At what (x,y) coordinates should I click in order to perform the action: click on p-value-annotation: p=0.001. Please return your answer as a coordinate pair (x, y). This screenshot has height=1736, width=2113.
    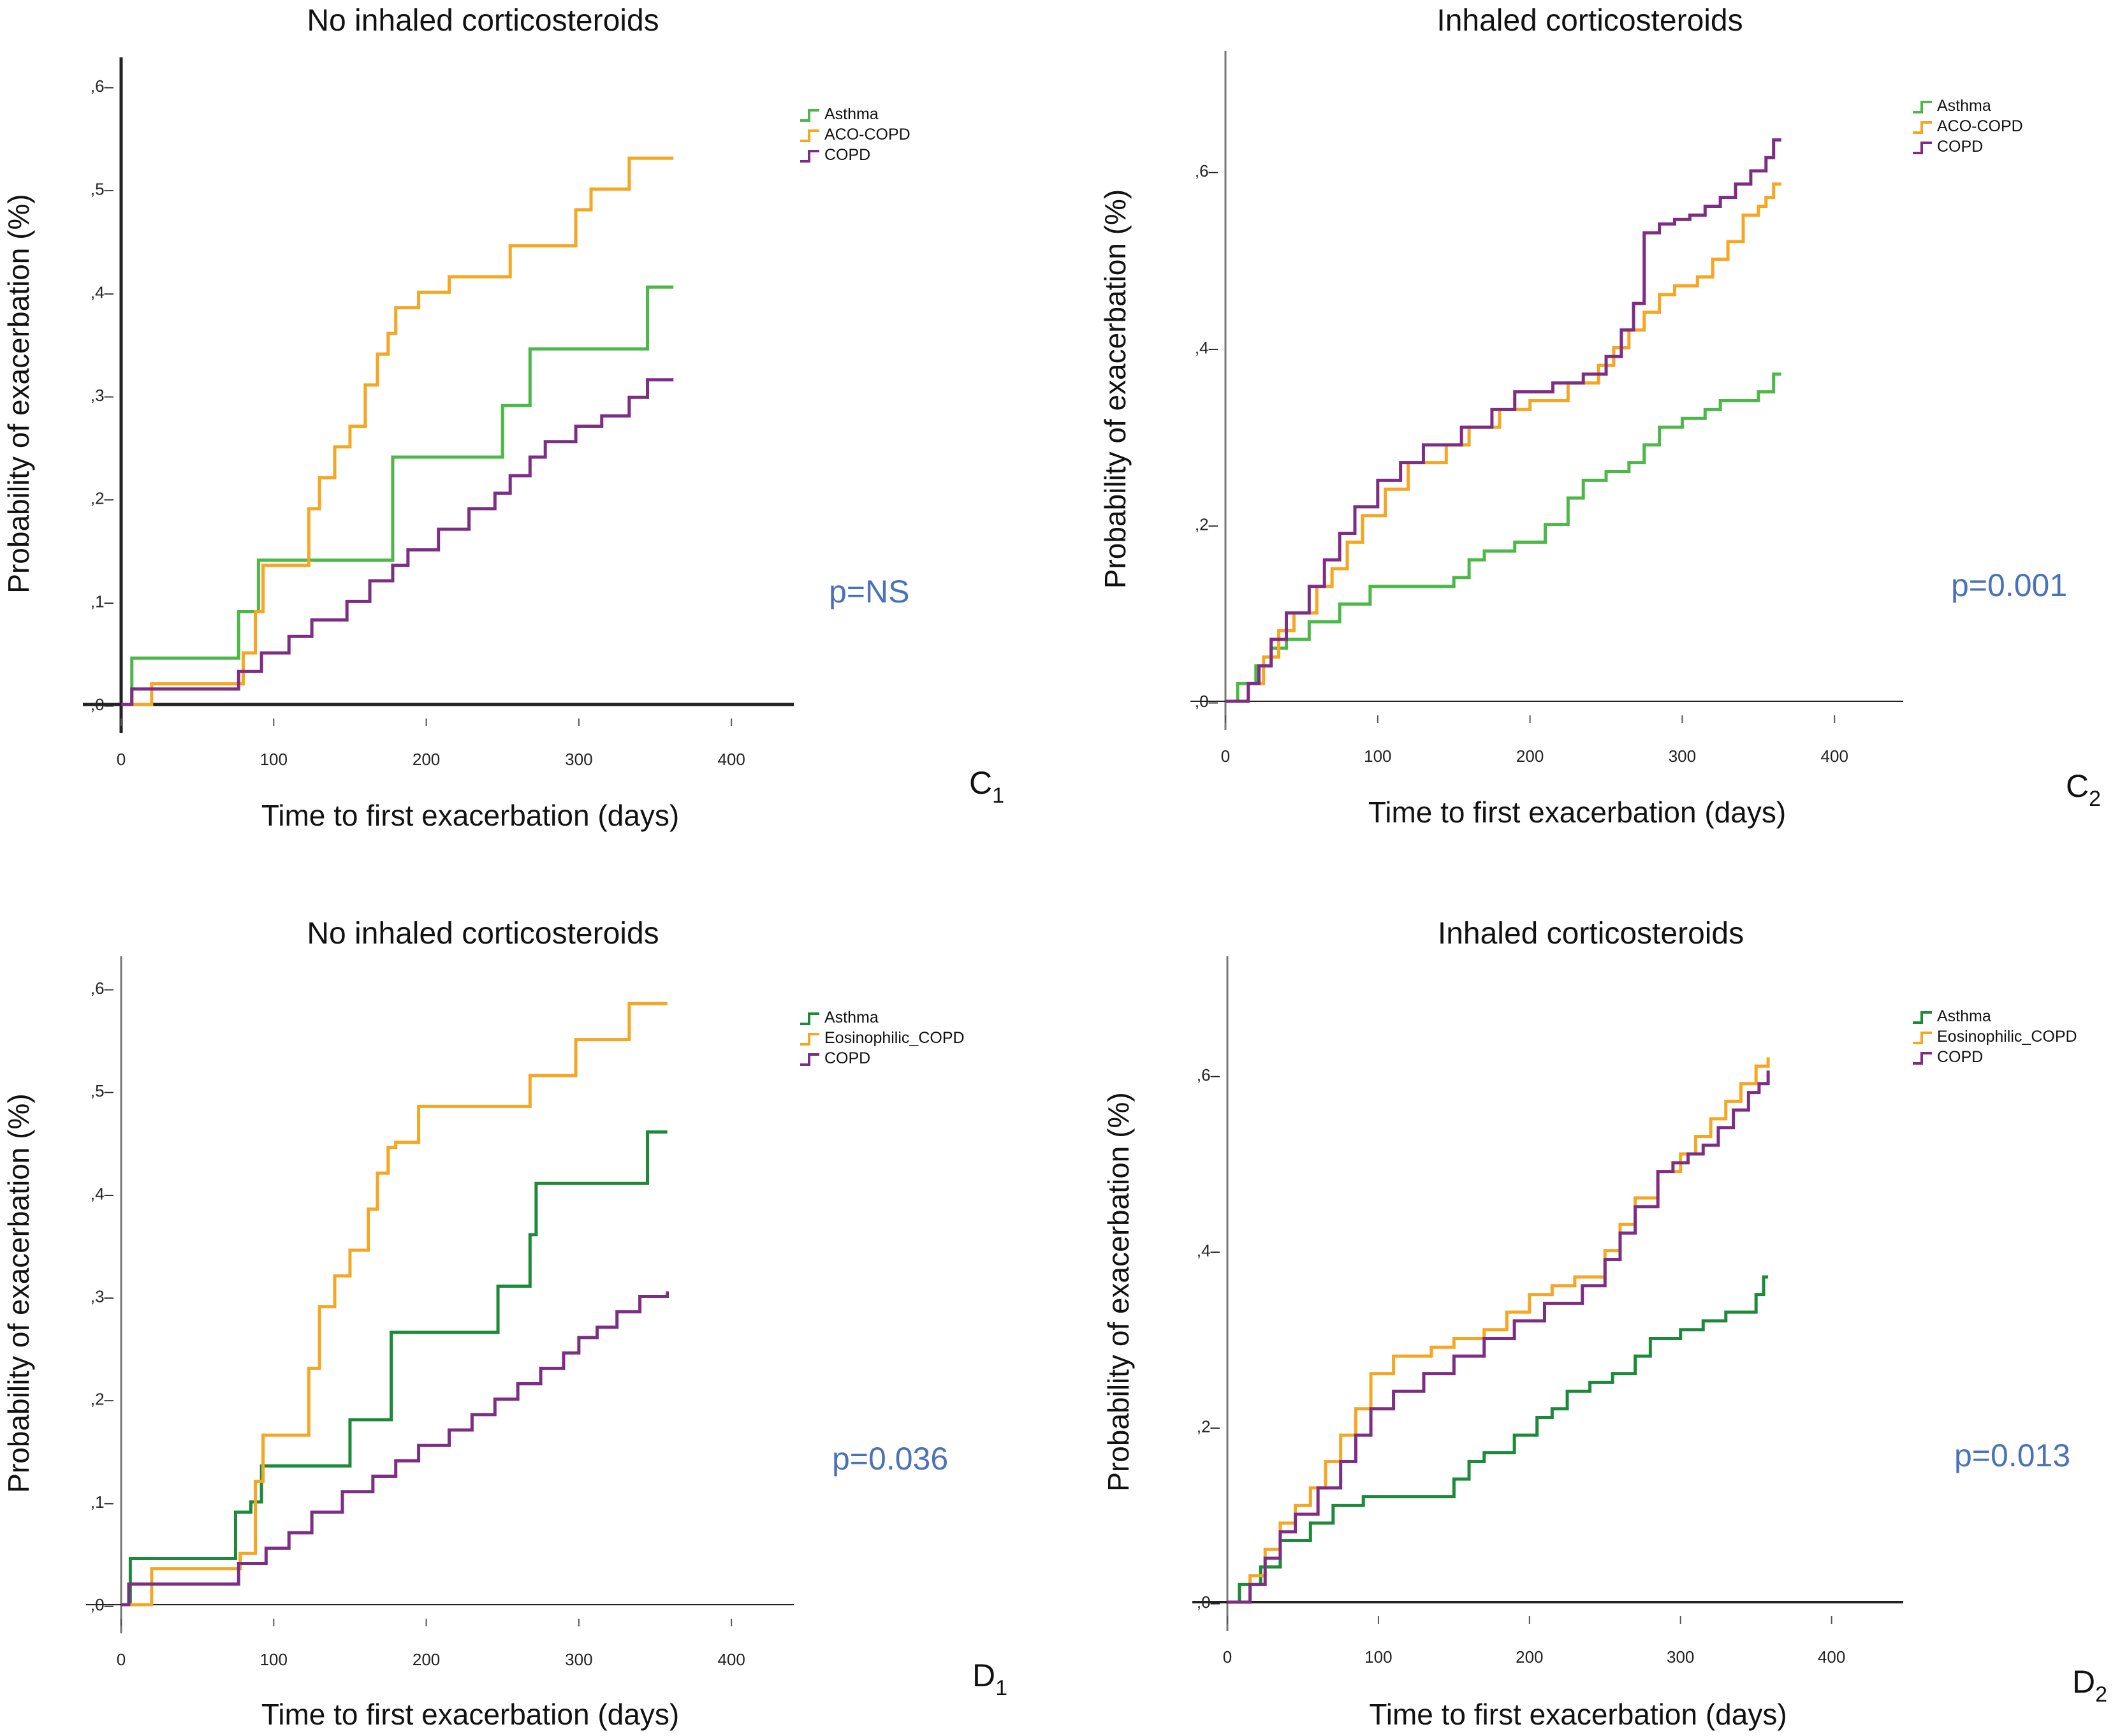
    Looking at the image, I should click on (2009, 585).